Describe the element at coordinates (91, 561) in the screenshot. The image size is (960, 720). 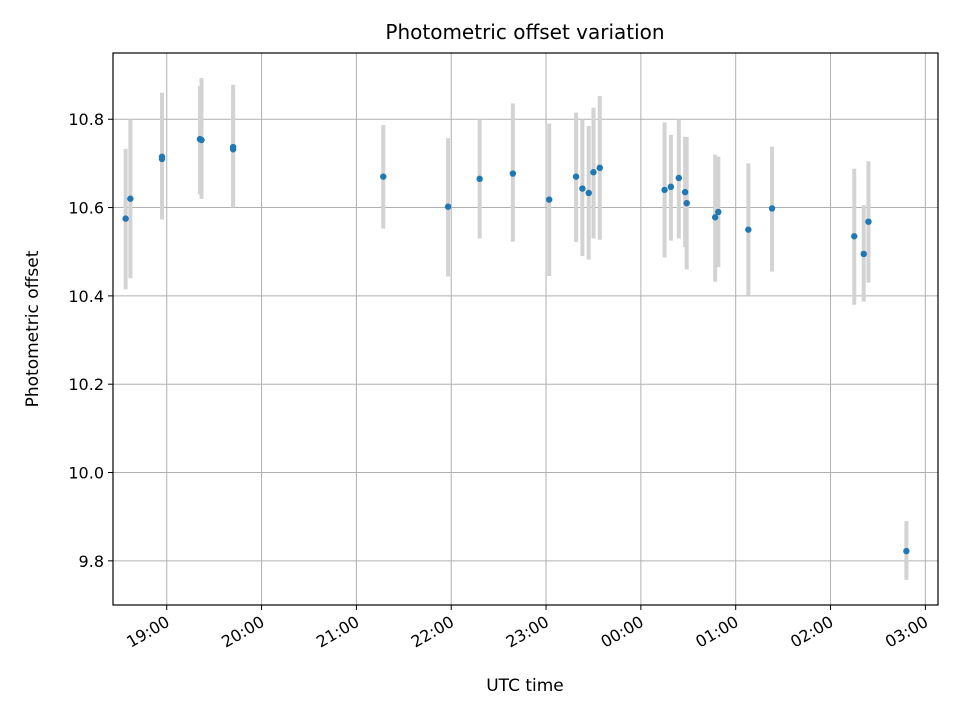
I see `y-tick-label: 9.8` at that location.